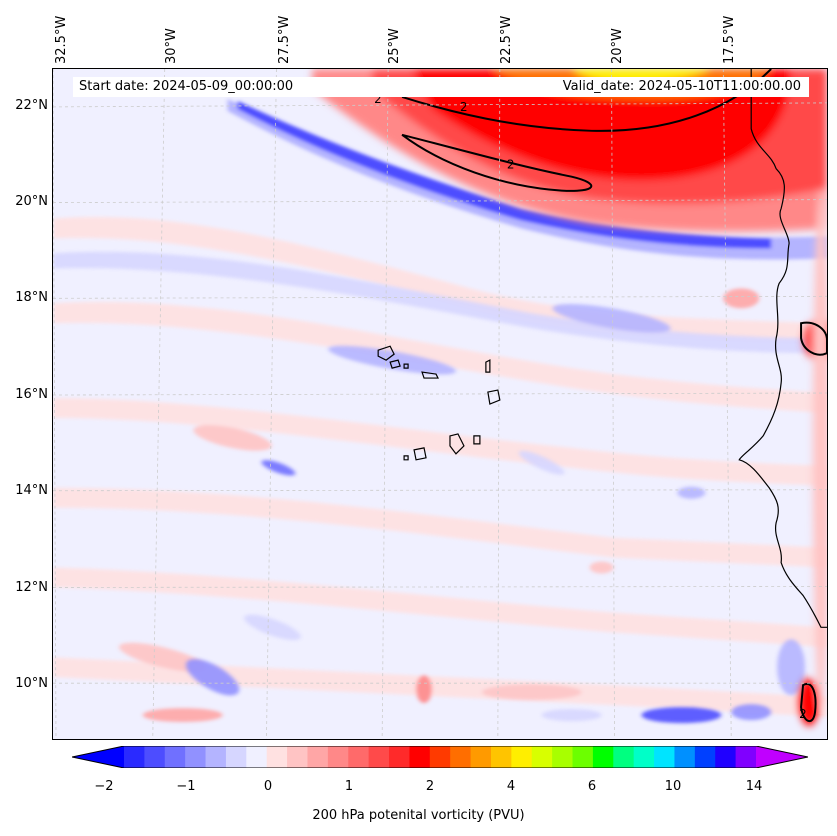  Describe the element at coordinates (171, 46) in the screenshot. I see `lon-label-30w: 30°W` at that location.